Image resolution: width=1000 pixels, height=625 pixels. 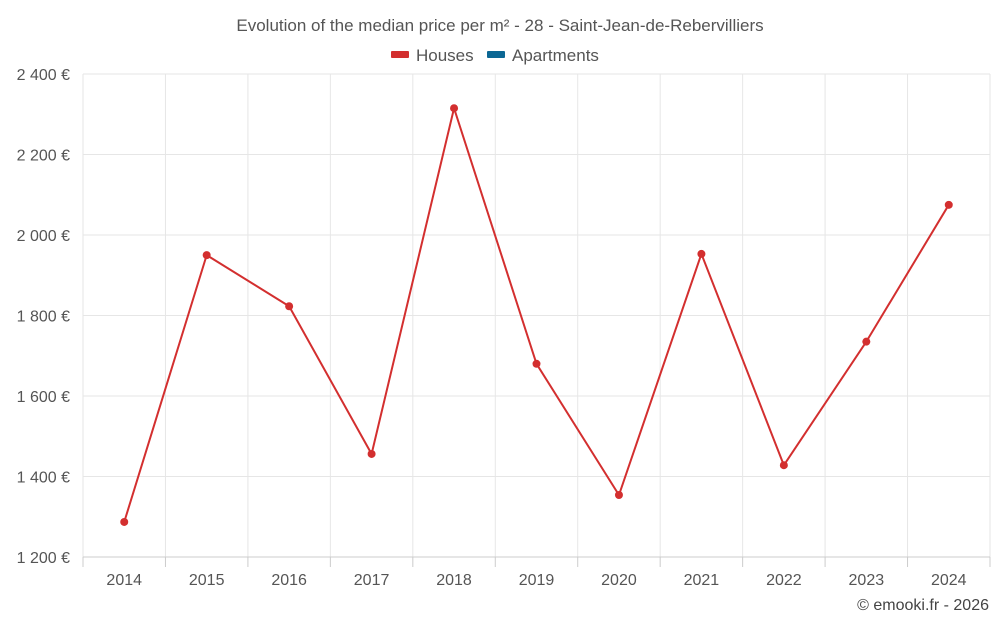 What do you see at coordinates (43, 75) in the screenshot?
I see `y-tick-label: 2 400 €` at bounding box center [43, 75].